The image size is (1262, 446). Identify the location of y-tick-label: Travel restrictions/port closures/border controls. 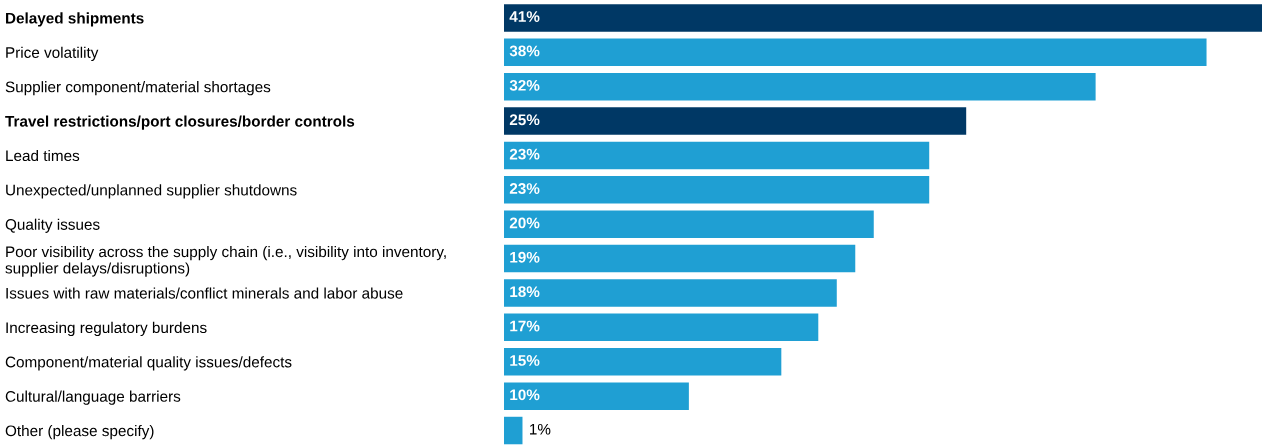
(180, 122).